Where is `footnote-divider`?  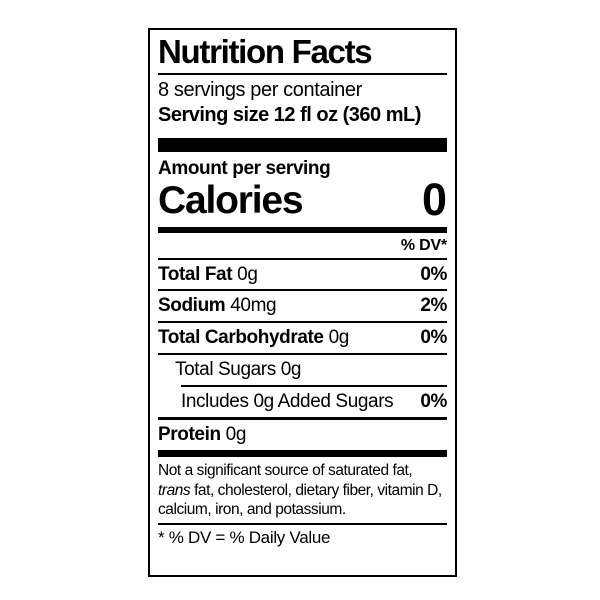 footnote-divider is located at coordinates (302, 523).